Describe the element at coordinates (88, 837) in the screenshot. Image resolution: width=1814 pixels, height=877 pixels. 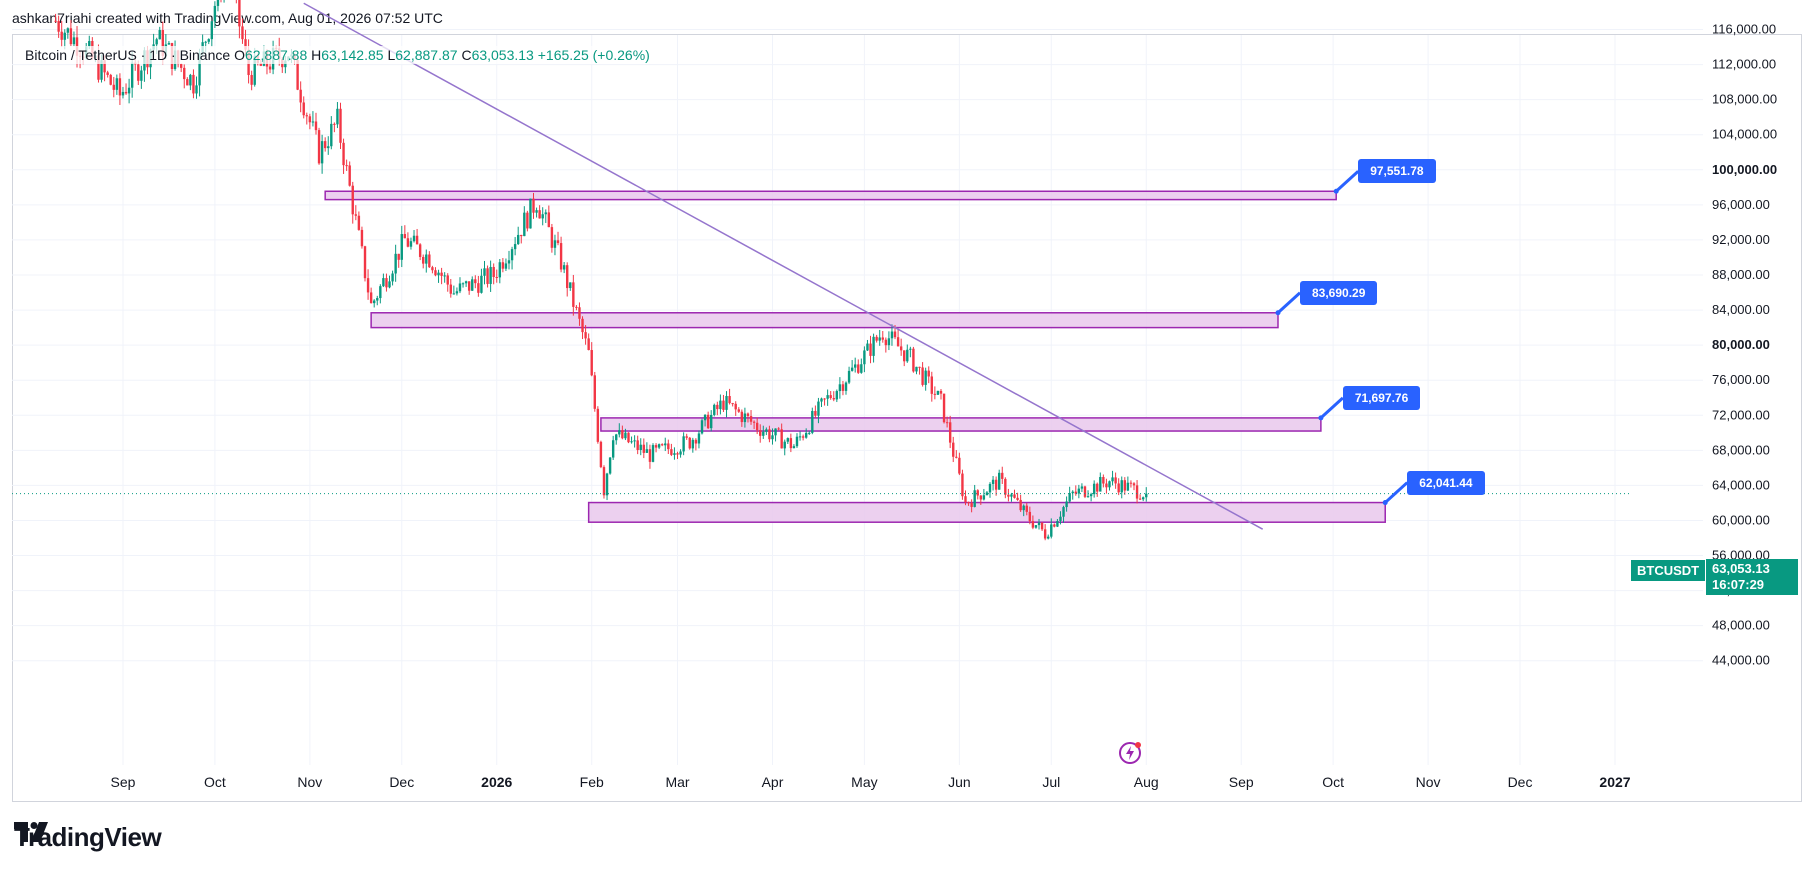
I see `tradingview-logo: TradingView` at that location.